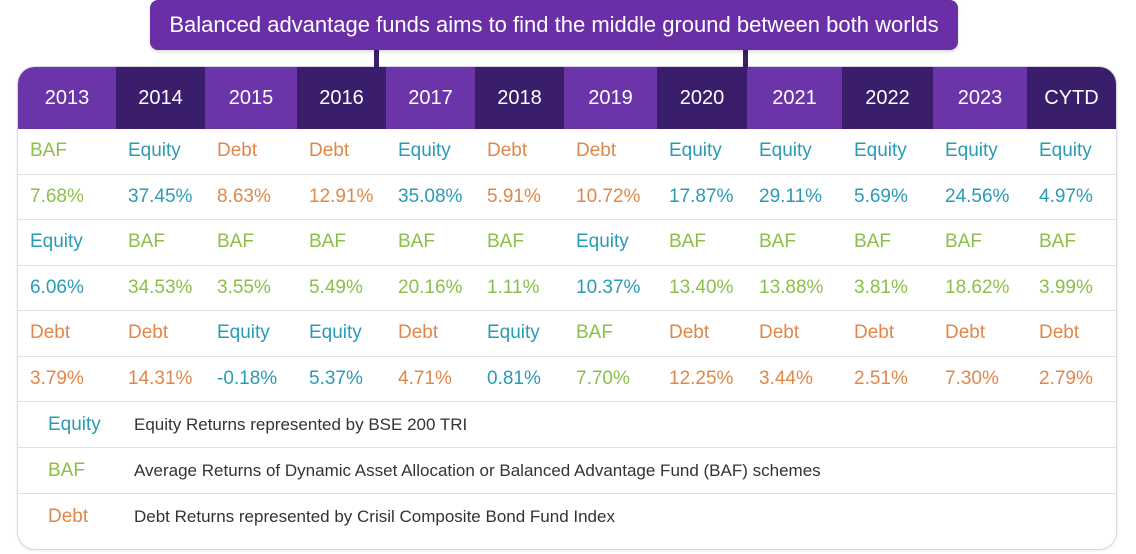 This screenshot has height=554, width=1136. I want to click on year-header-2015: 2015, so click(251, 98).